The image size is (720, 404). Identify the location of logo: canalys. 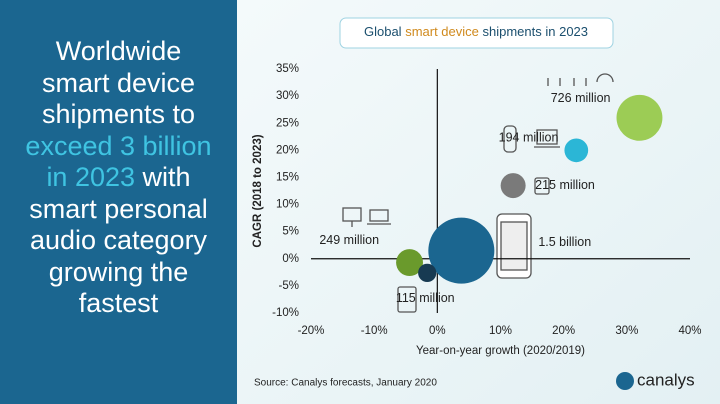
(666, 379).